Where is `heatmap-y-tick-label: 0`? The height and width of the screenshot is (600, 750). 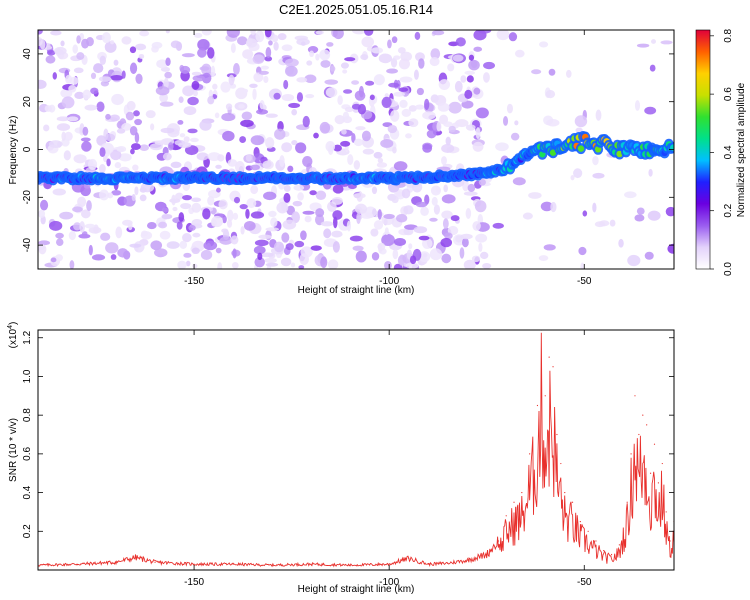
heatmap-y-tick-label: 0 is located at coordinates (27, 149).